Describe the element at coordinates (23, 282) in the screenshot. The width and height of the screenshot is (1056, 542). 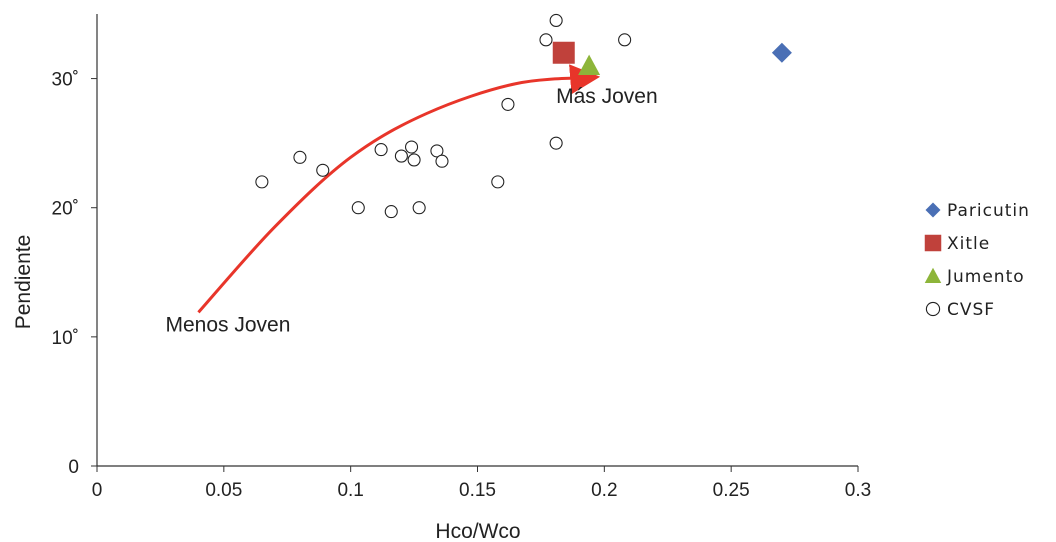
I see `y-axis-title: Pendiente` at that location.